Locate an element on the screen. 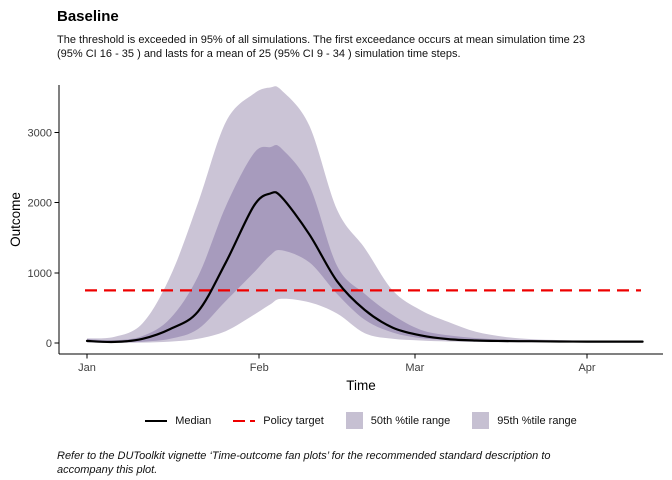  x-tick-label: Feb is located at coordinates (259, 368).